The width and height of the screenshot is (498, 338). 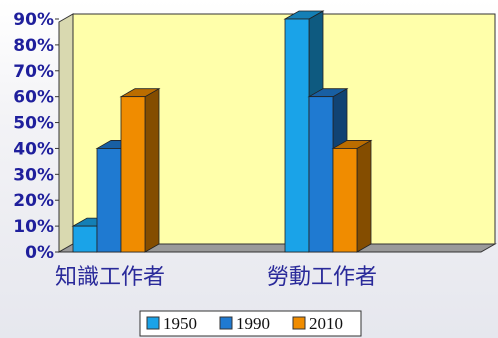 I want to click on category-label-1: 勞動工作者, so click(x=322, y=277).